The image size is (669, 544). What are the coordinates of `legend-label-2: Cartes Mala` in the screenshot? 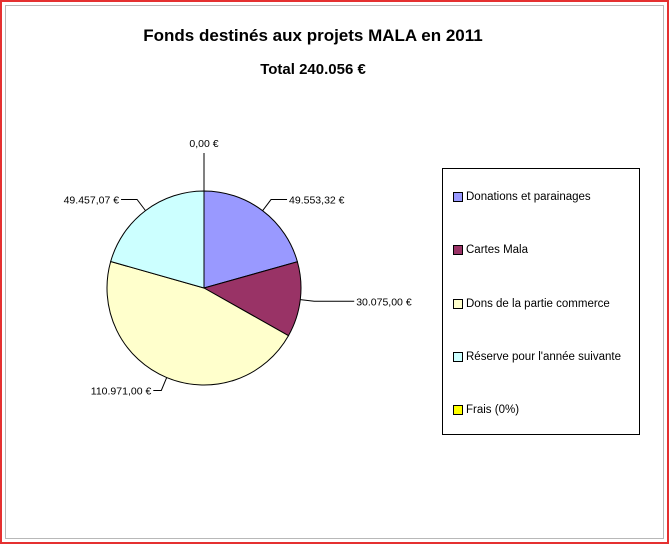 It's located at (497, 250).